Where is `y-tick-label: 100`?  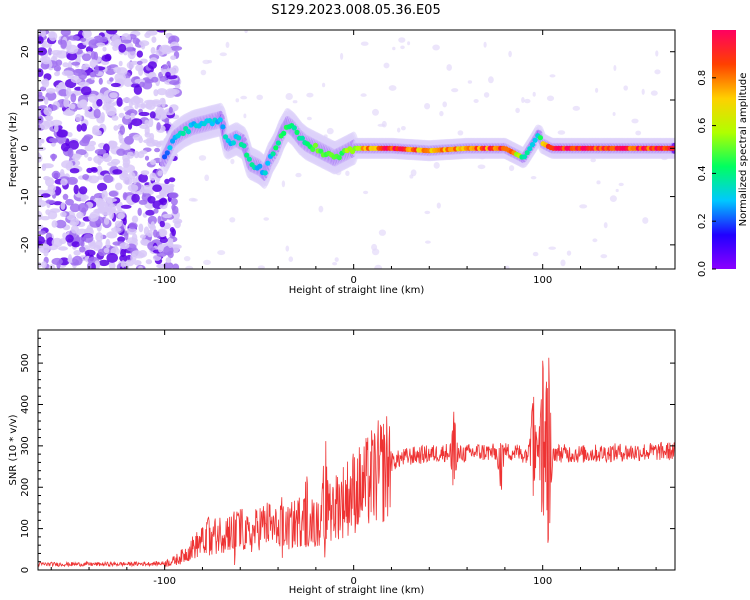
y-tick-label: 100 is located at coordinates (25, 528).